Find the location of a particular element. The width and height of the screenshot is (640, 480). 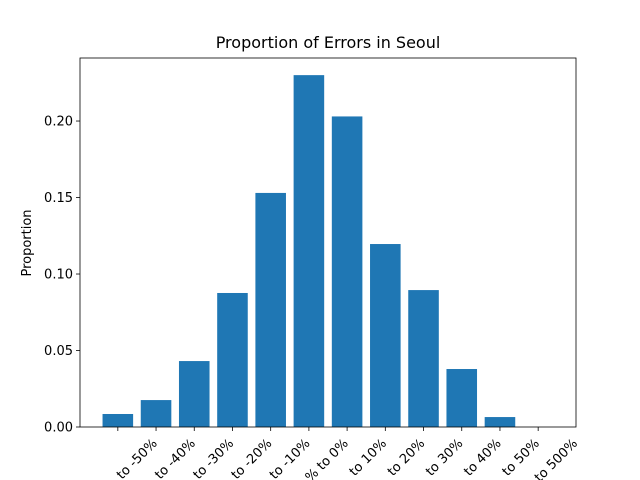

x-tick-label: to 10% is located at coordinates (368, 457).